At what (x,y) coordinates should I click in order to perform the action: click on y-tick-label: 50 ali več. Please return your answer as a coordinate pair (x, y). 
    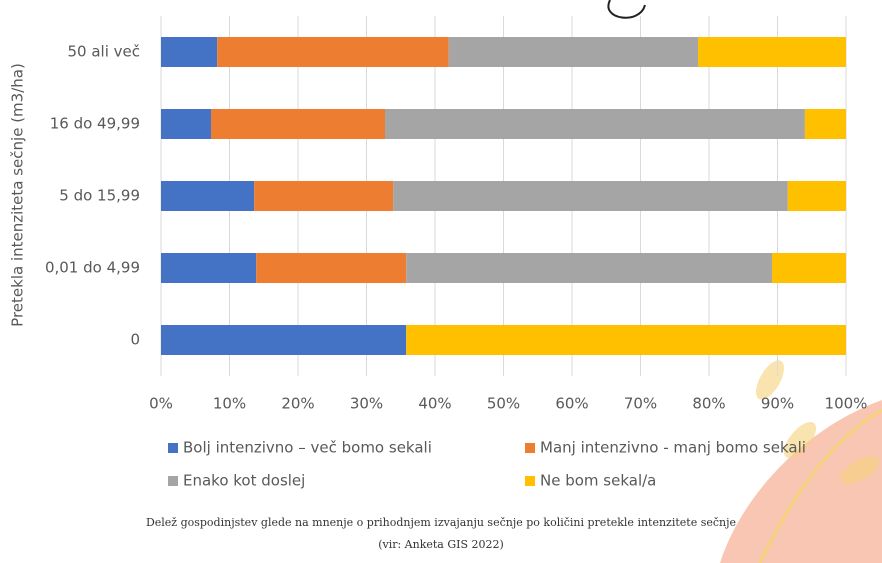
    Looking at the image, I should click on (103, 52).